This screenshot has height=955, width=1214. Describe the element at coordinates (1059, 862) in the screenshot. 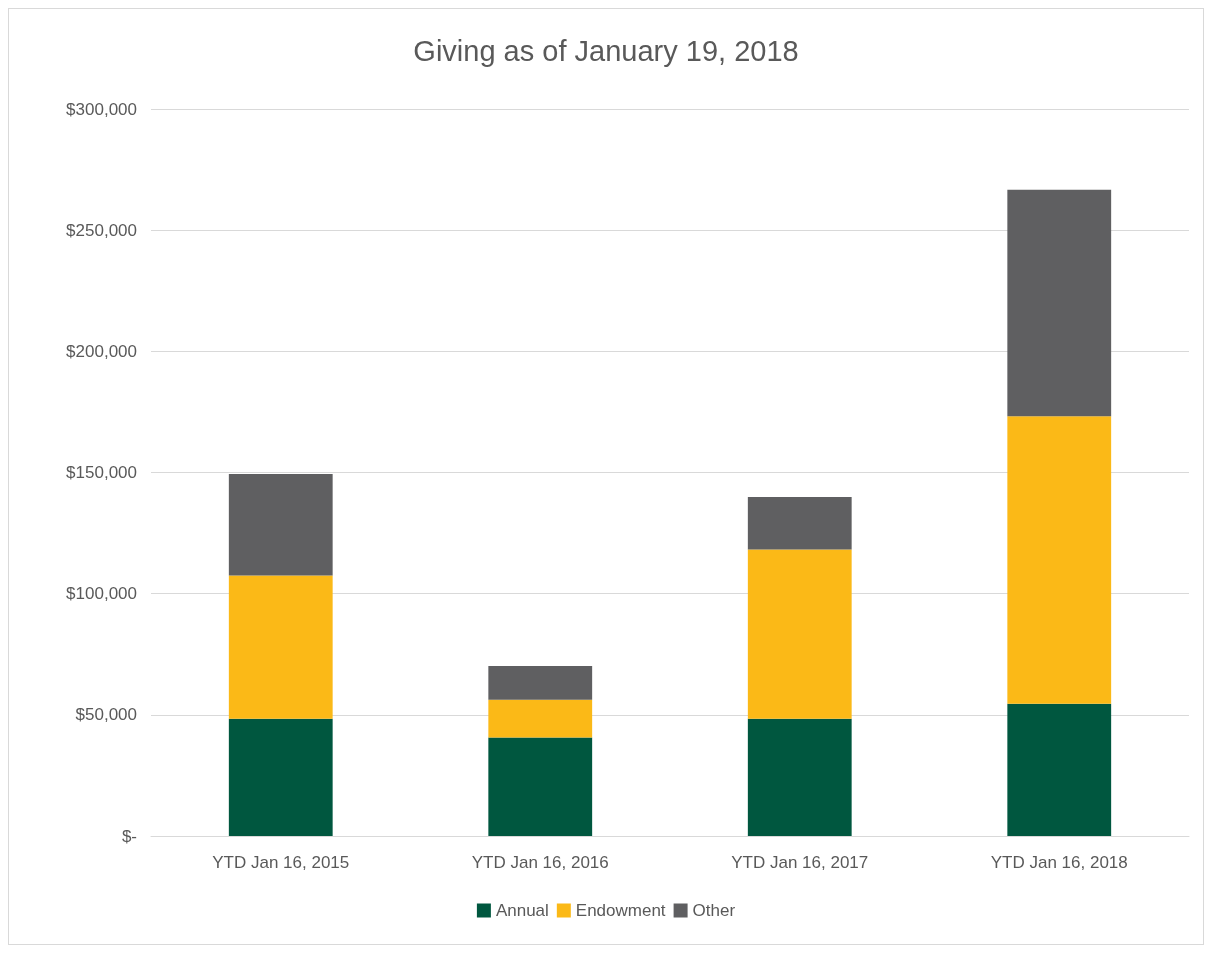

I see `x-tick-label: YTD Jan 16, 2018` at that location.